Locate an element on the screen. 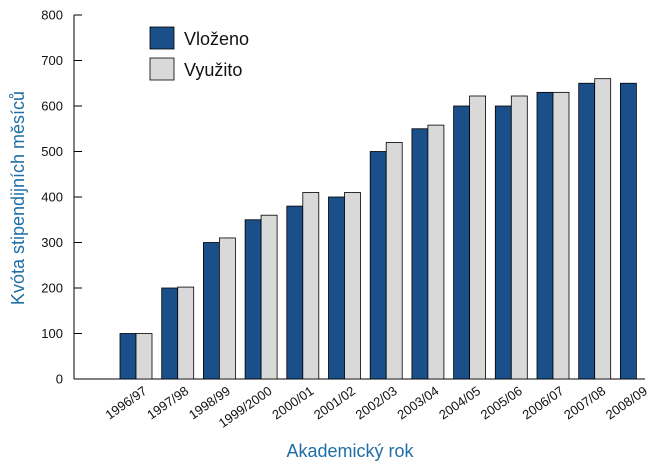 The image size is (652, 465). legend-label: Využito is located at coordinates (213, 70).